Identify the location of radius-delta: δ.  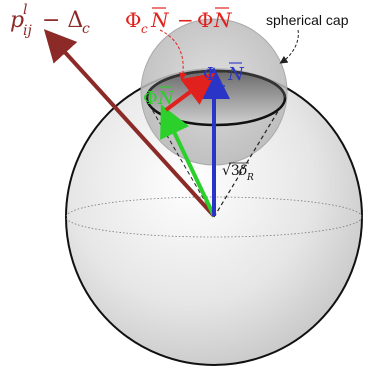
(243, 171).